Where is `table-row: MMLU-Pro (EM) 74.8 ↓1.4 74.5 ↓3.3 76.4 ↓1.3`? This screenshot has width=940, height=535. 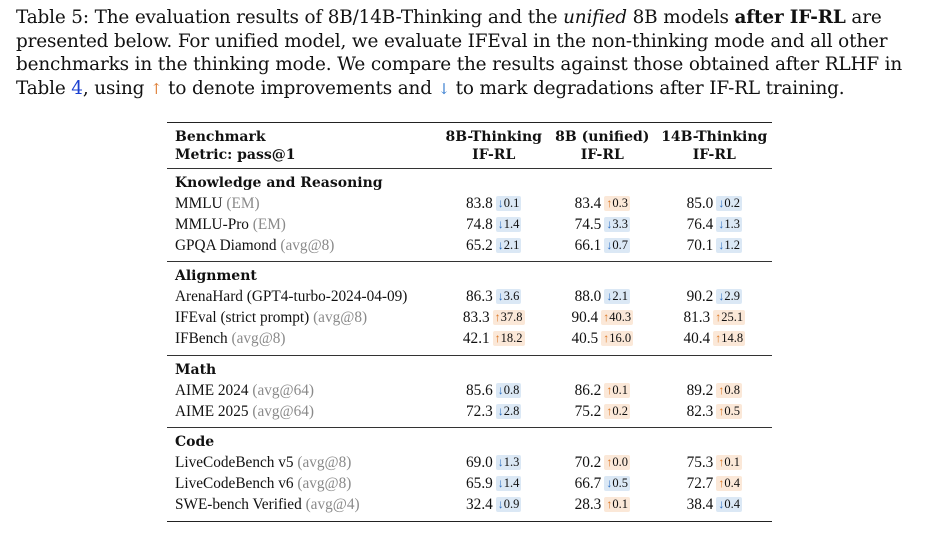
table-row: MMLU-Pro (EM) 74.8 ↓1.4 74.5 ↓3.3 76.4 ↓1.3 is located at coordinates (469, 225).